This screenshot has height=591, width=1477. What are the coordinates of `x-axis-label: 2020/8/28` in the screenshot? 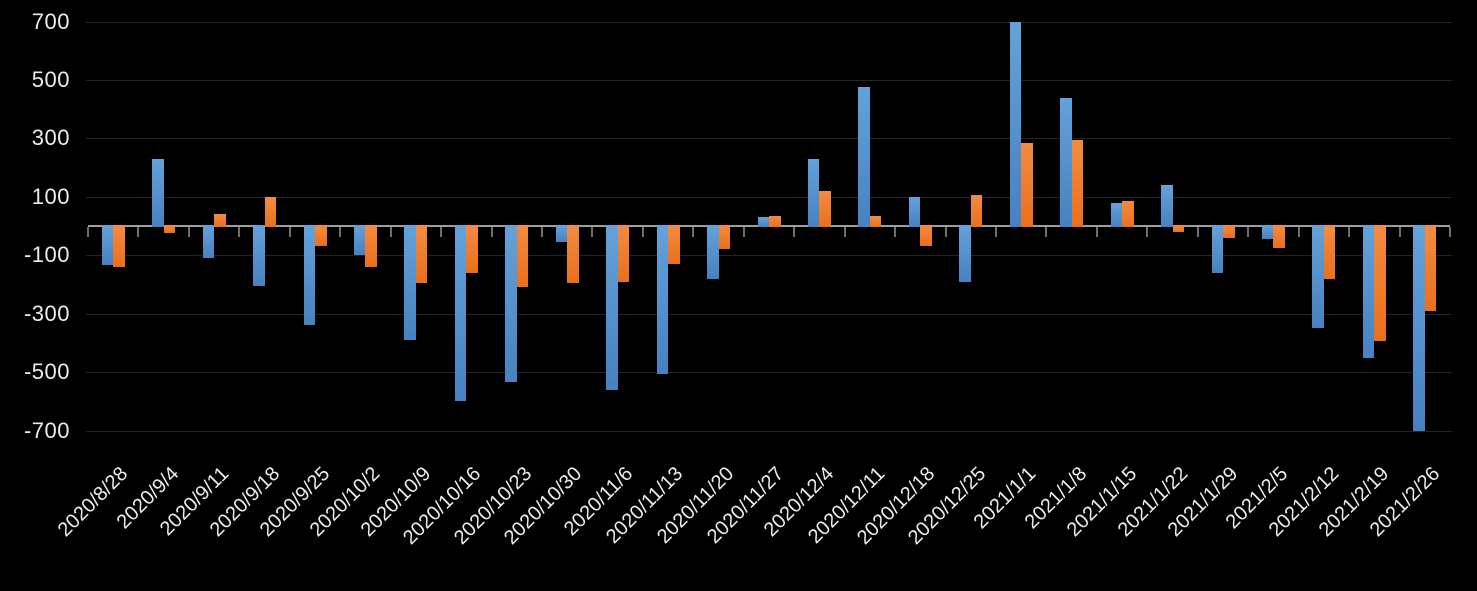 It's located at (93, 502).